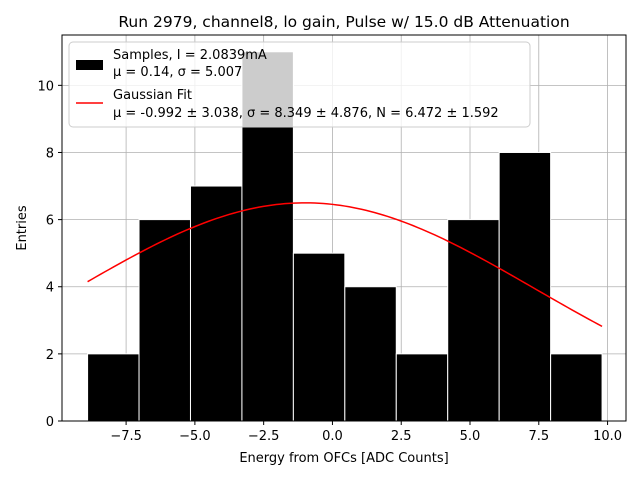  What do you see at coordinates (45, 86) in the screenshot?
I see `y-tick-label: 10` at bounding box center [45, 86].